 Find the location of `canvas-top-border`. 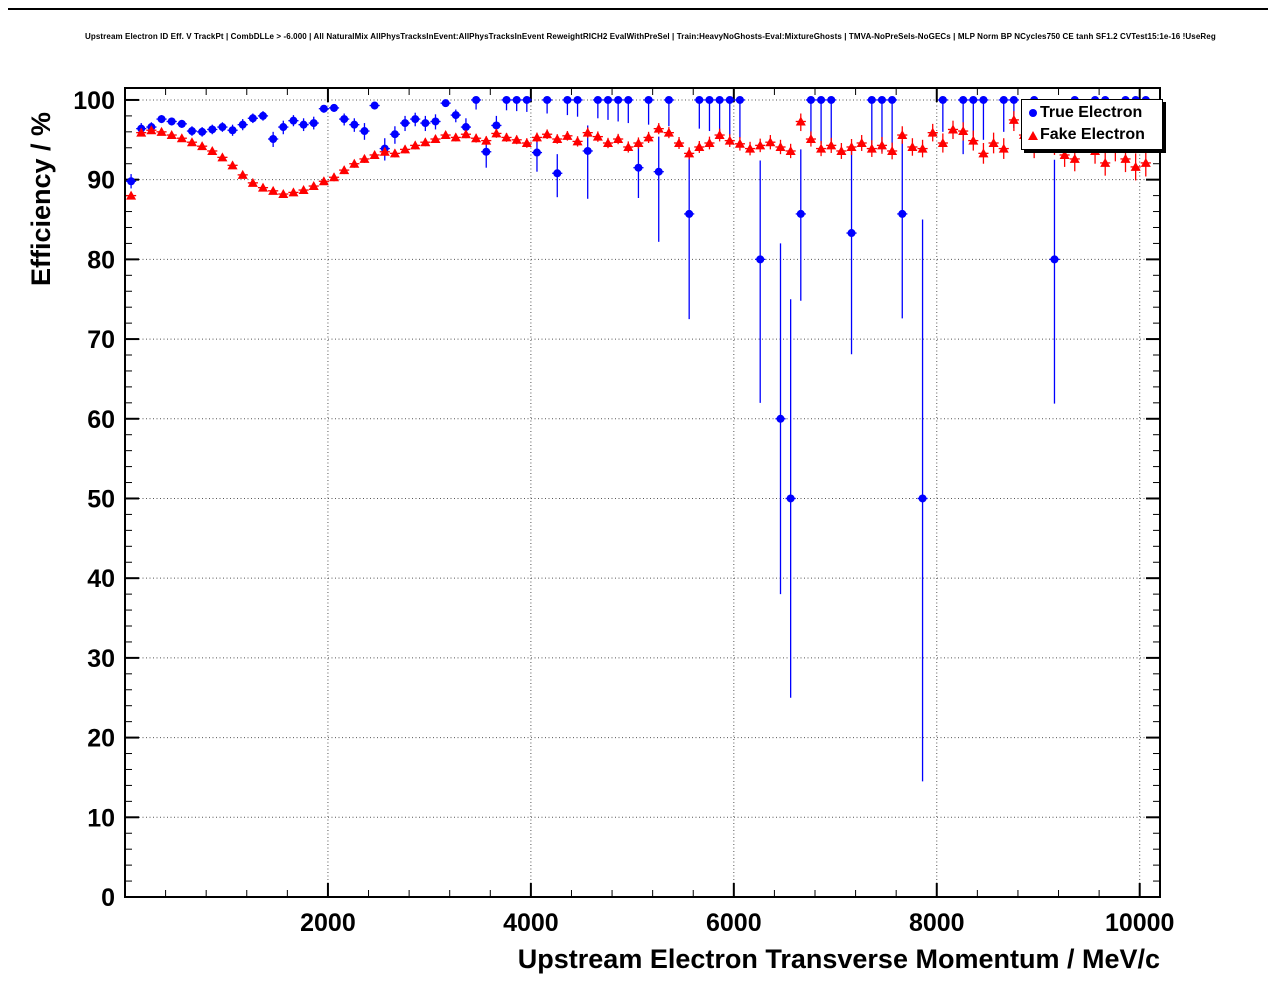

canvas-top-border is located at coordinates (638, 9).